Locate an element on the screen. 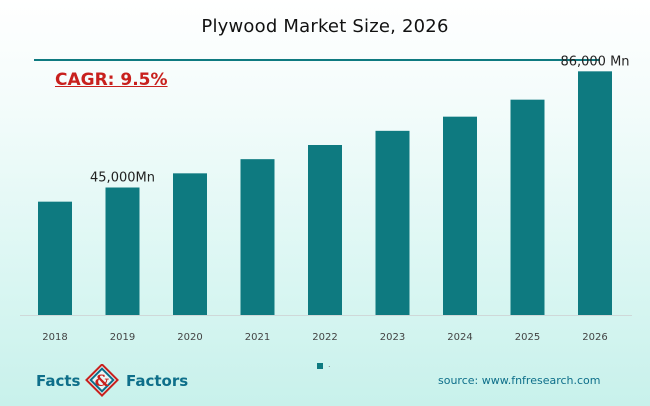  bar-2019 is located at coordinates (122, 251).